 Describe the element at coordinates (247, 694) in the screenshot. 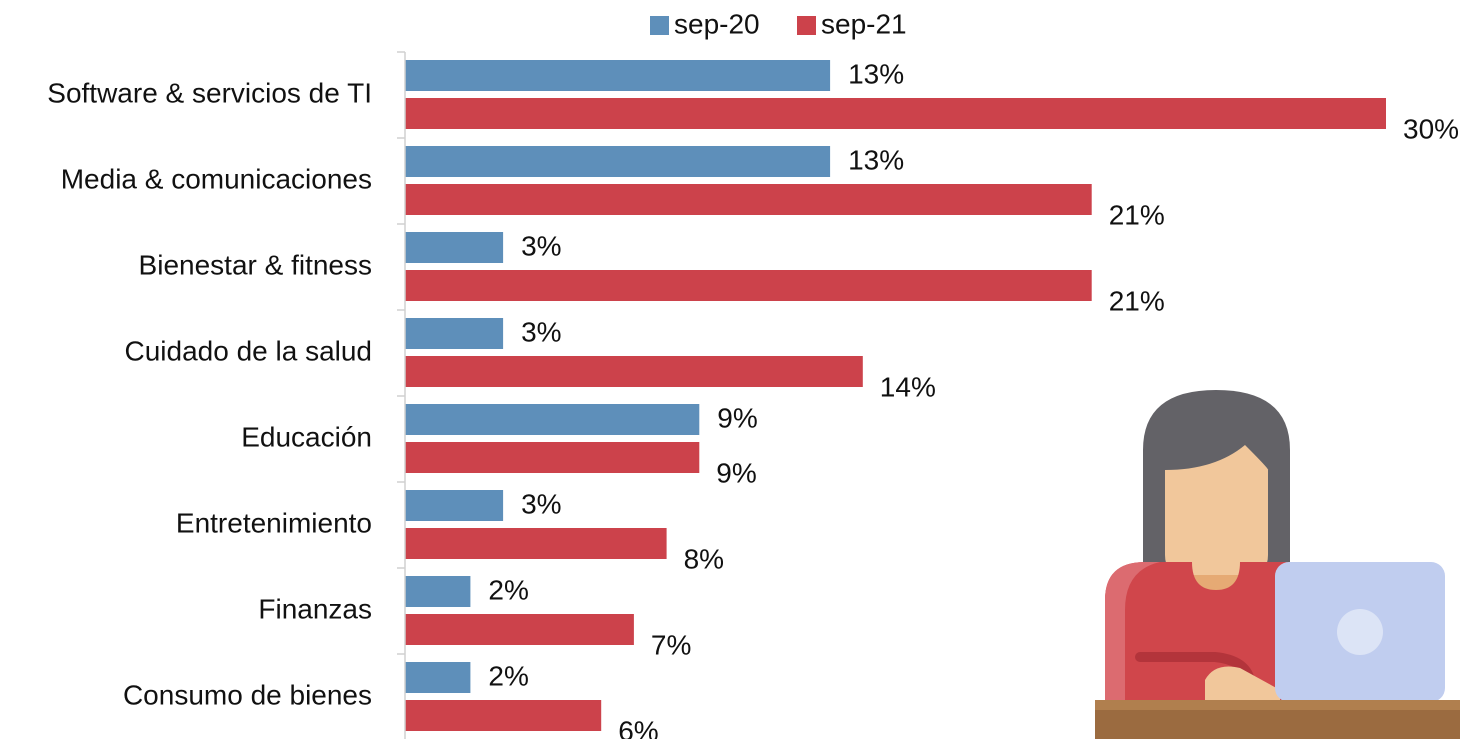

I see `y-tick-label: Consumo de bienes` at that location.